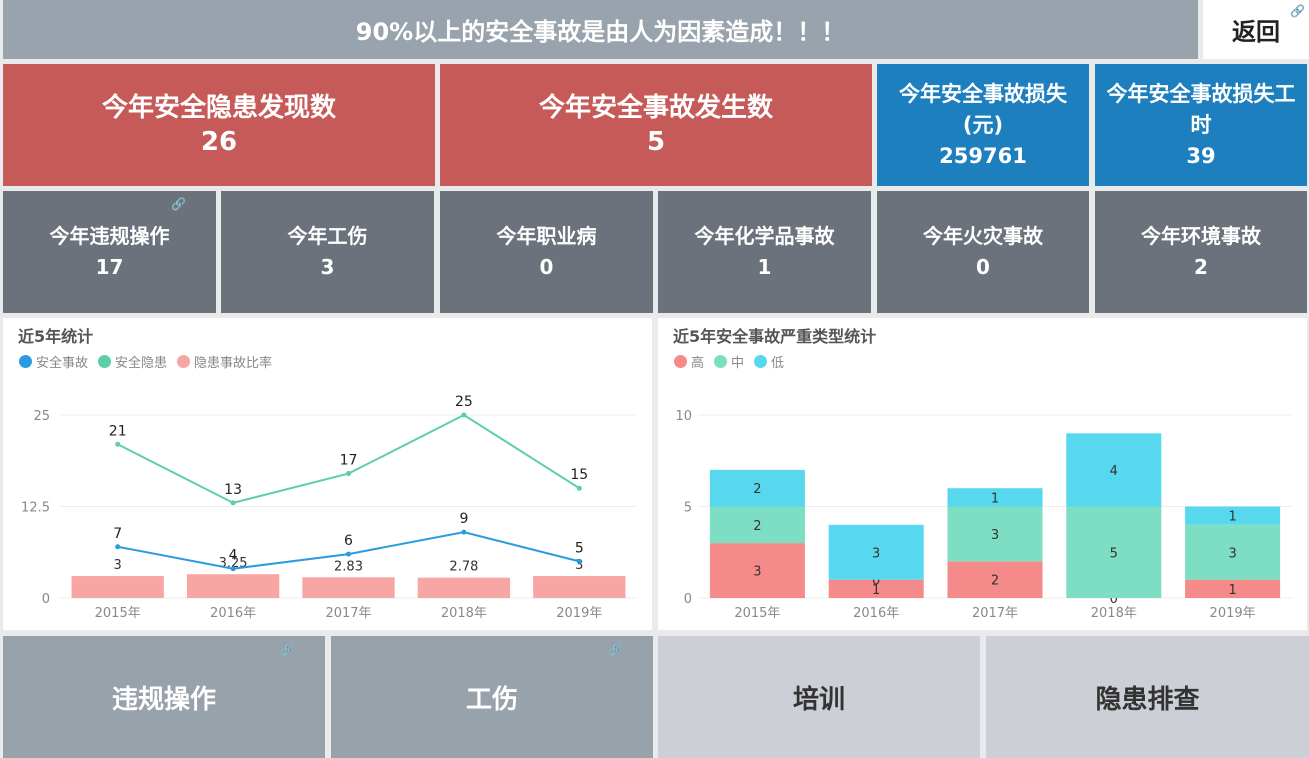 The image size is (1309, 758). Describe the element at coordinates (656, 125) in the screenshot. I see `kpi-accidents-occurred: 今年安全事故发生数 5` at that location.